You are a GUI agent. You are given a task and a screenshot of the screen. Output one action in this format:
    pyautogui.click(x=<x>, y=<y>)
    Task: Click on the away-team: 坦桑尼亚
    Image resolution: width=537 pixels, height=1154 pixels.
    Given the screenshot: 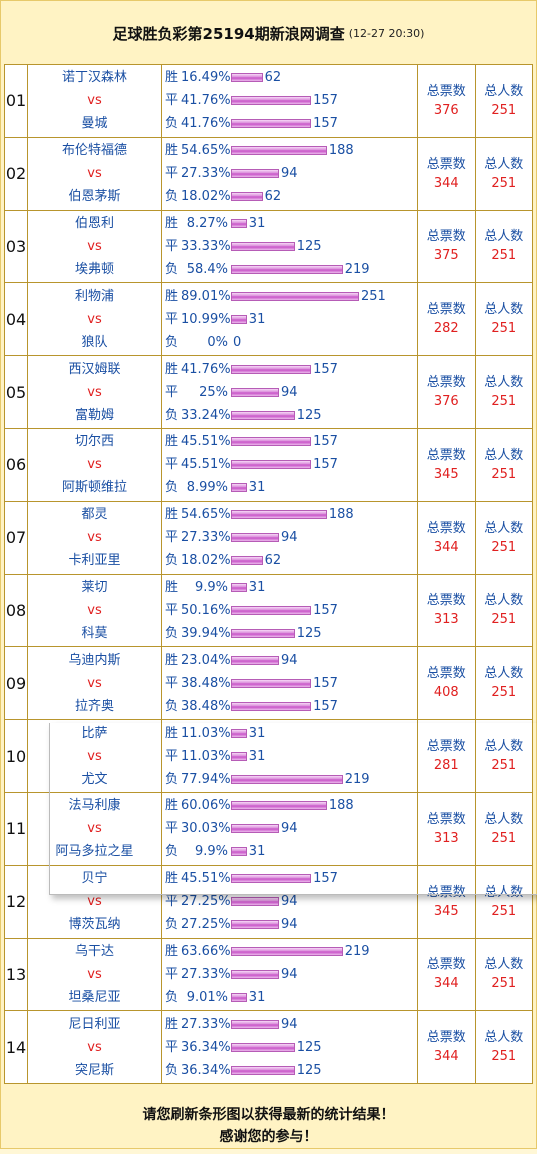 What is the action you would take?
    pyautogui.click(x=94, y=997)
    